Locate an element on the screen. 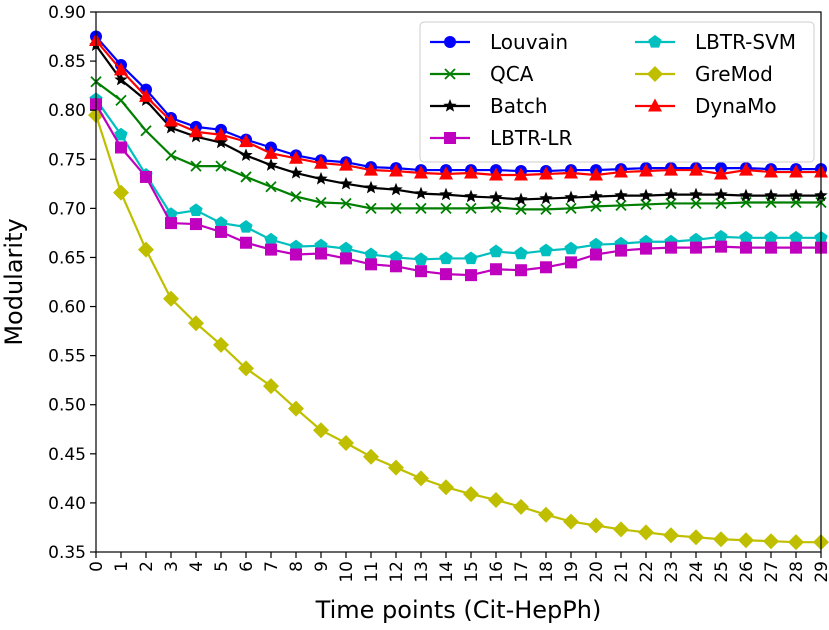 The image size is (829, 630). x-tick-label: 4 is located at coordinates (197, 566).